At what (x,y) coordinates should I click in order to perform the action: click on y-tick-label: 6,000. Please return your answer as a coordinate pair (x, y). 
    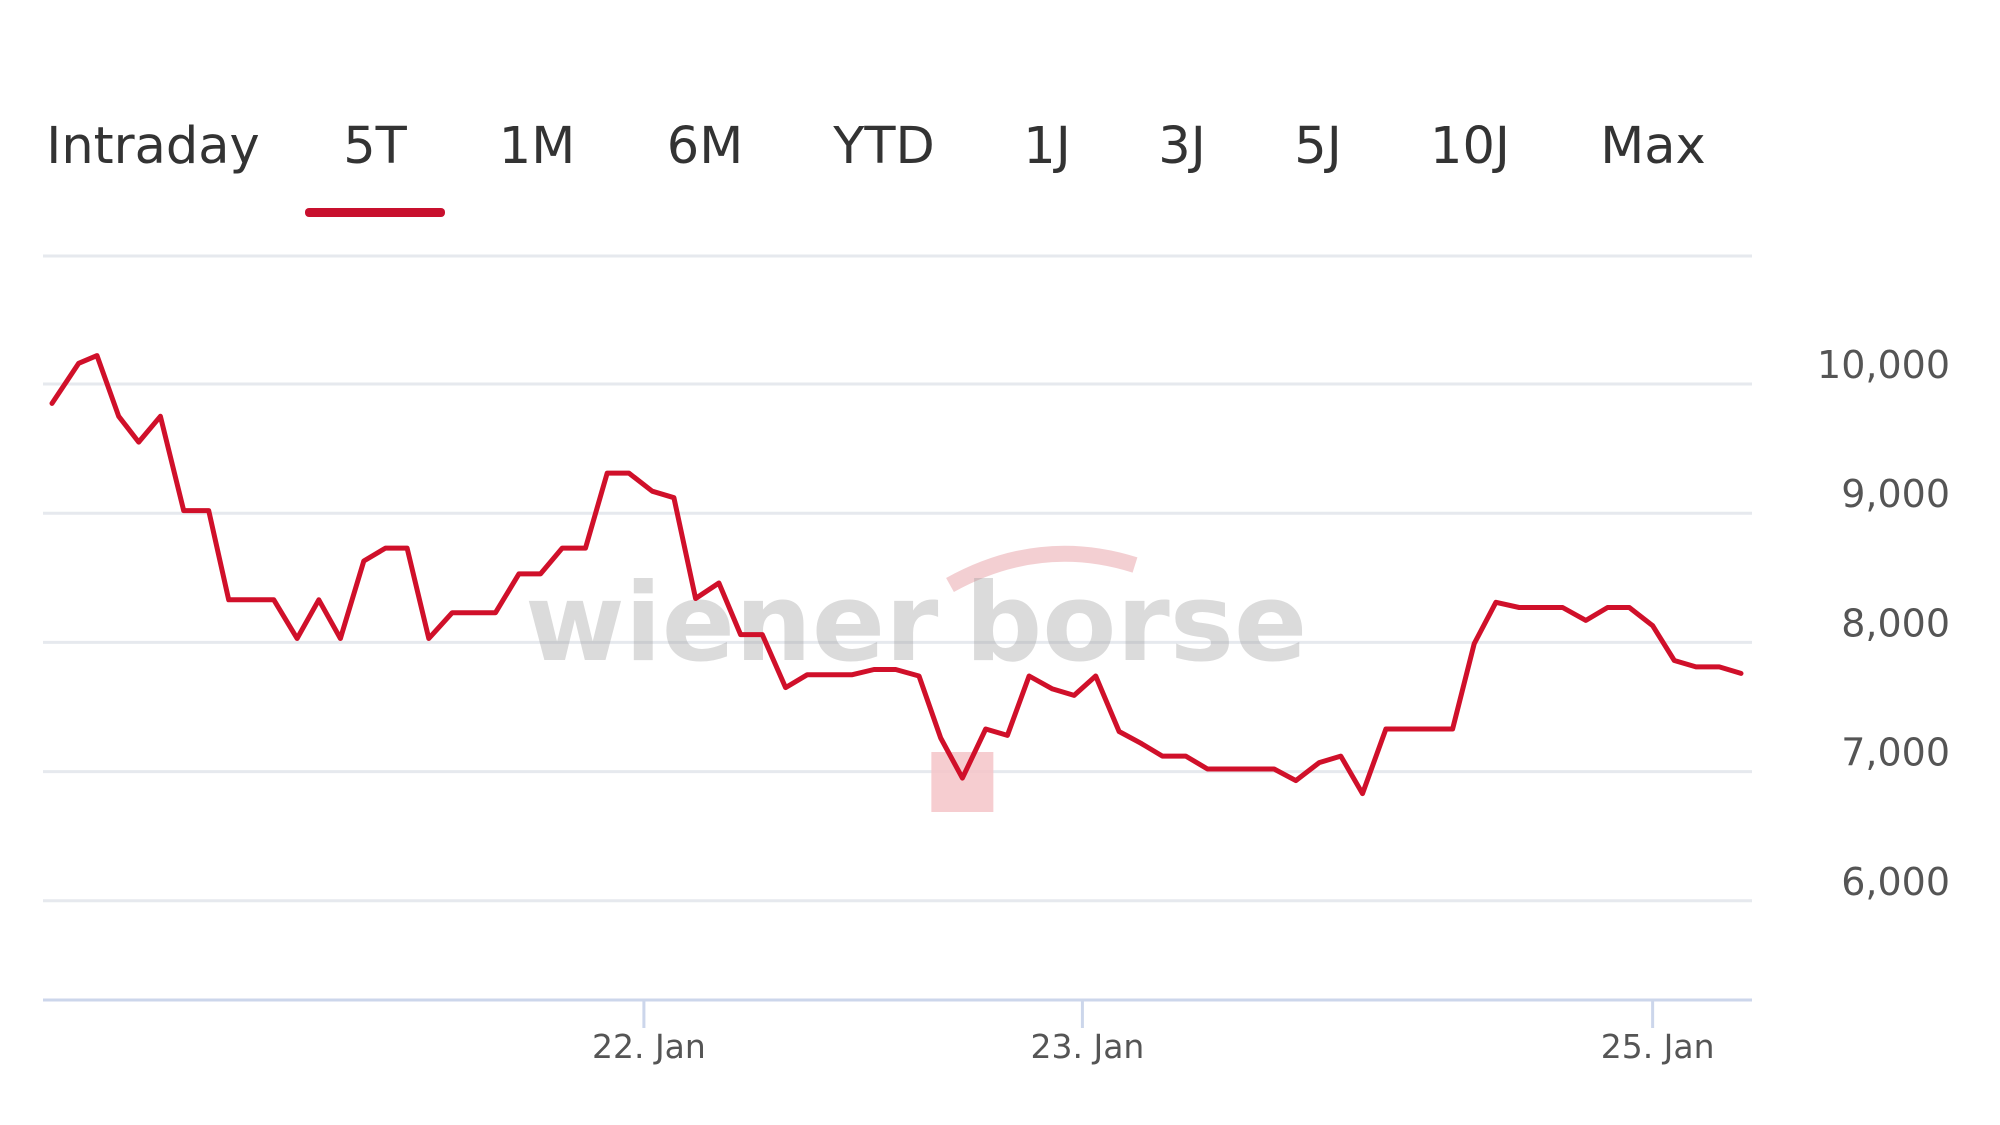
    Looking at the image, I should click on (1895, 882).